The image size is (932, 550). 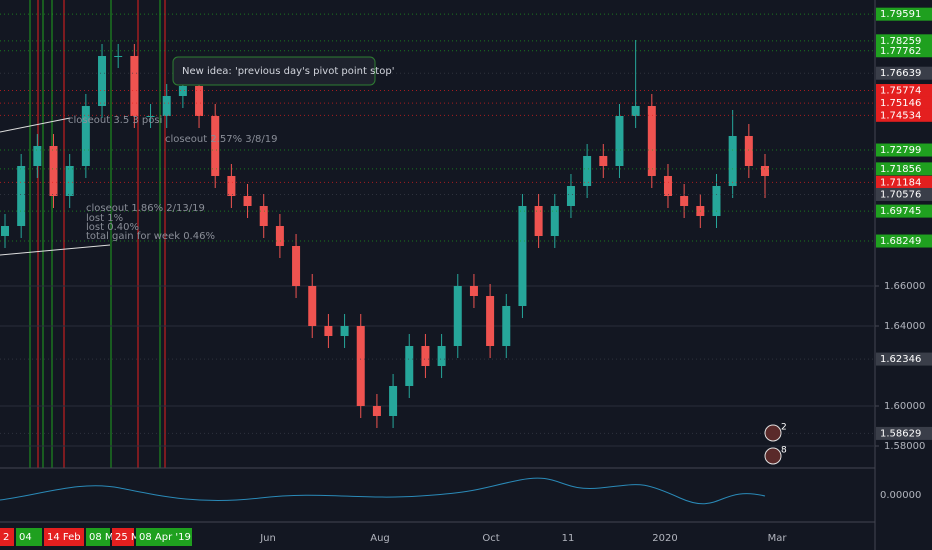 I want to click on x-axis-label: Mar, so click(x=778, y=538).